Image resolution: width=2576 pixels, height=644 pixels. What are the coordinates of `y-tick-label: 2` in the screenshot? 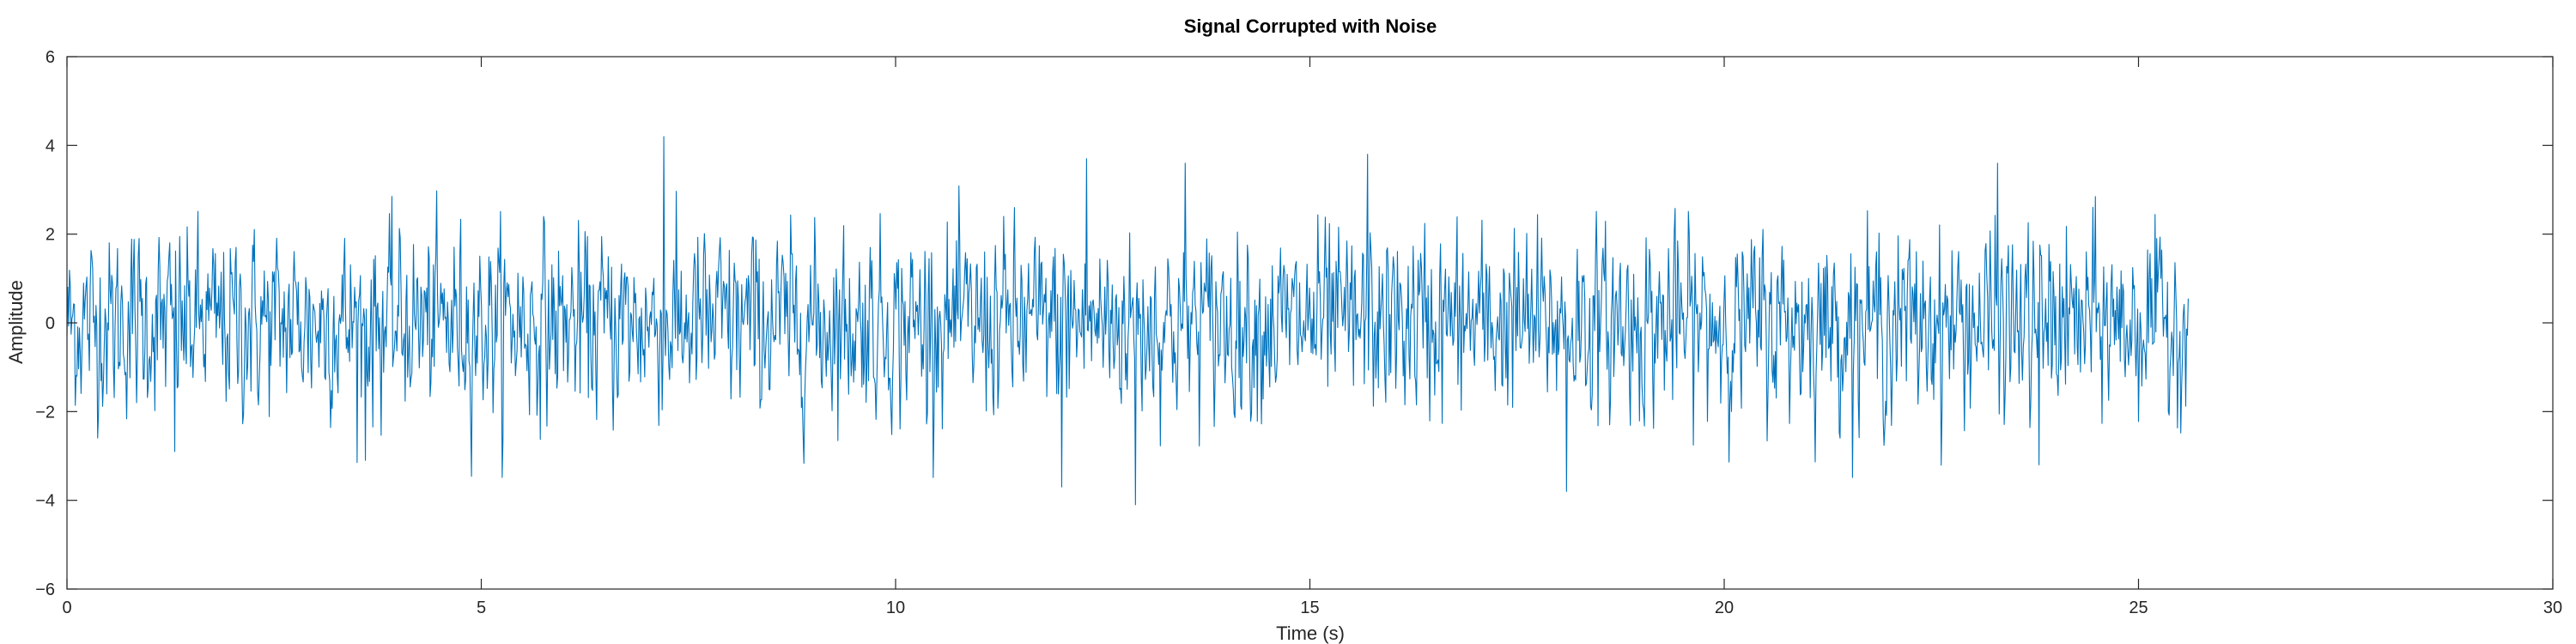 It's located at (50, 236).